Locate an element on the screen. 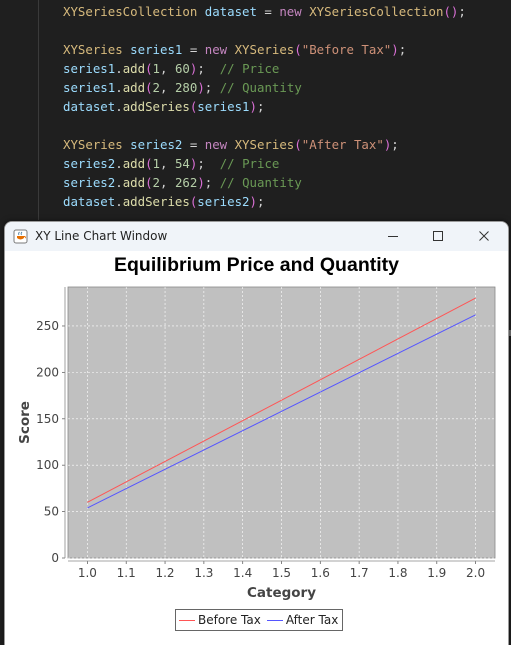  code-token: "Before Tax" is located at coordinates (346, 49).